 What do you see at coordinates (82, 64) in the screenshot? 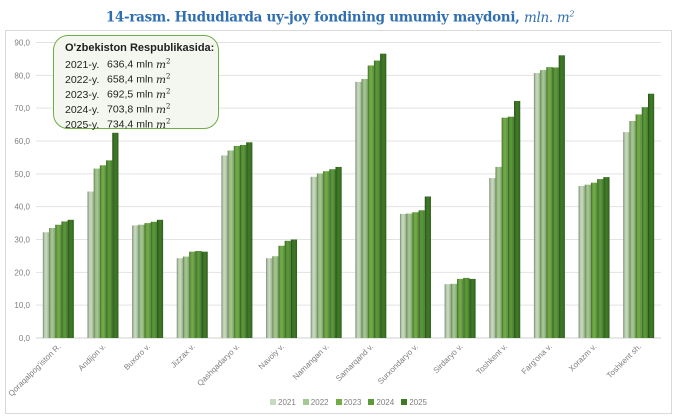
I see `callout-year: 2021-y.` at bounding box center [82, 64].